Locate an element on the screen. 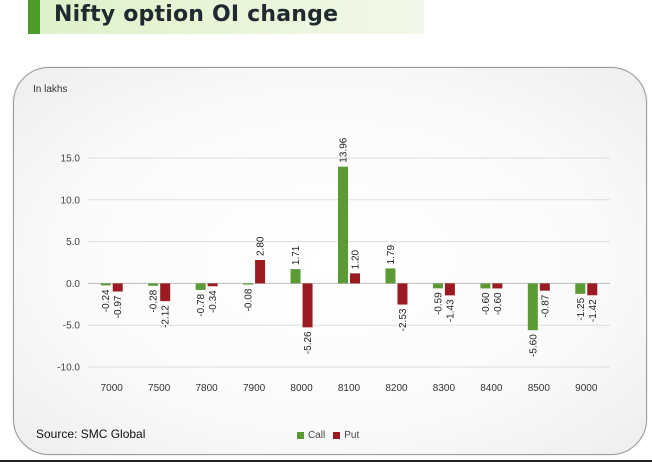 The height and width of the screenshot is (467, 652). legend-item-put: Put is located at coordinates (346, 435).